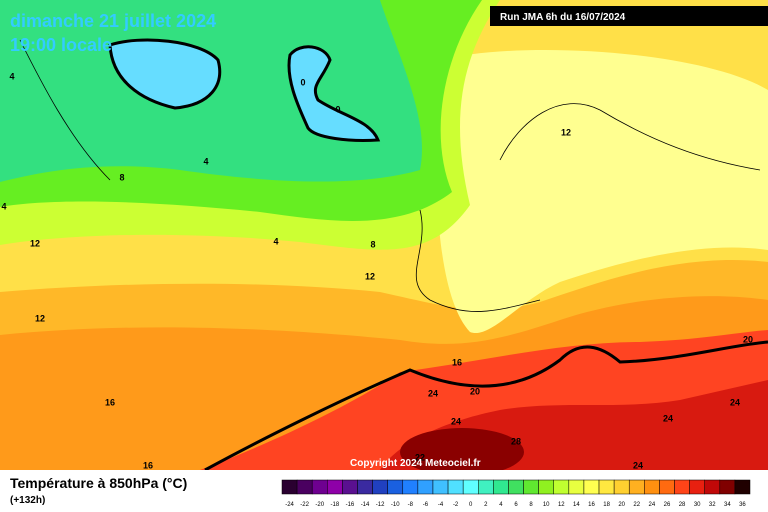  What do you see at coordinates (456, 505) in the screenshot?
I see `colorbar-label: -2` at bounding box center [456, 505].